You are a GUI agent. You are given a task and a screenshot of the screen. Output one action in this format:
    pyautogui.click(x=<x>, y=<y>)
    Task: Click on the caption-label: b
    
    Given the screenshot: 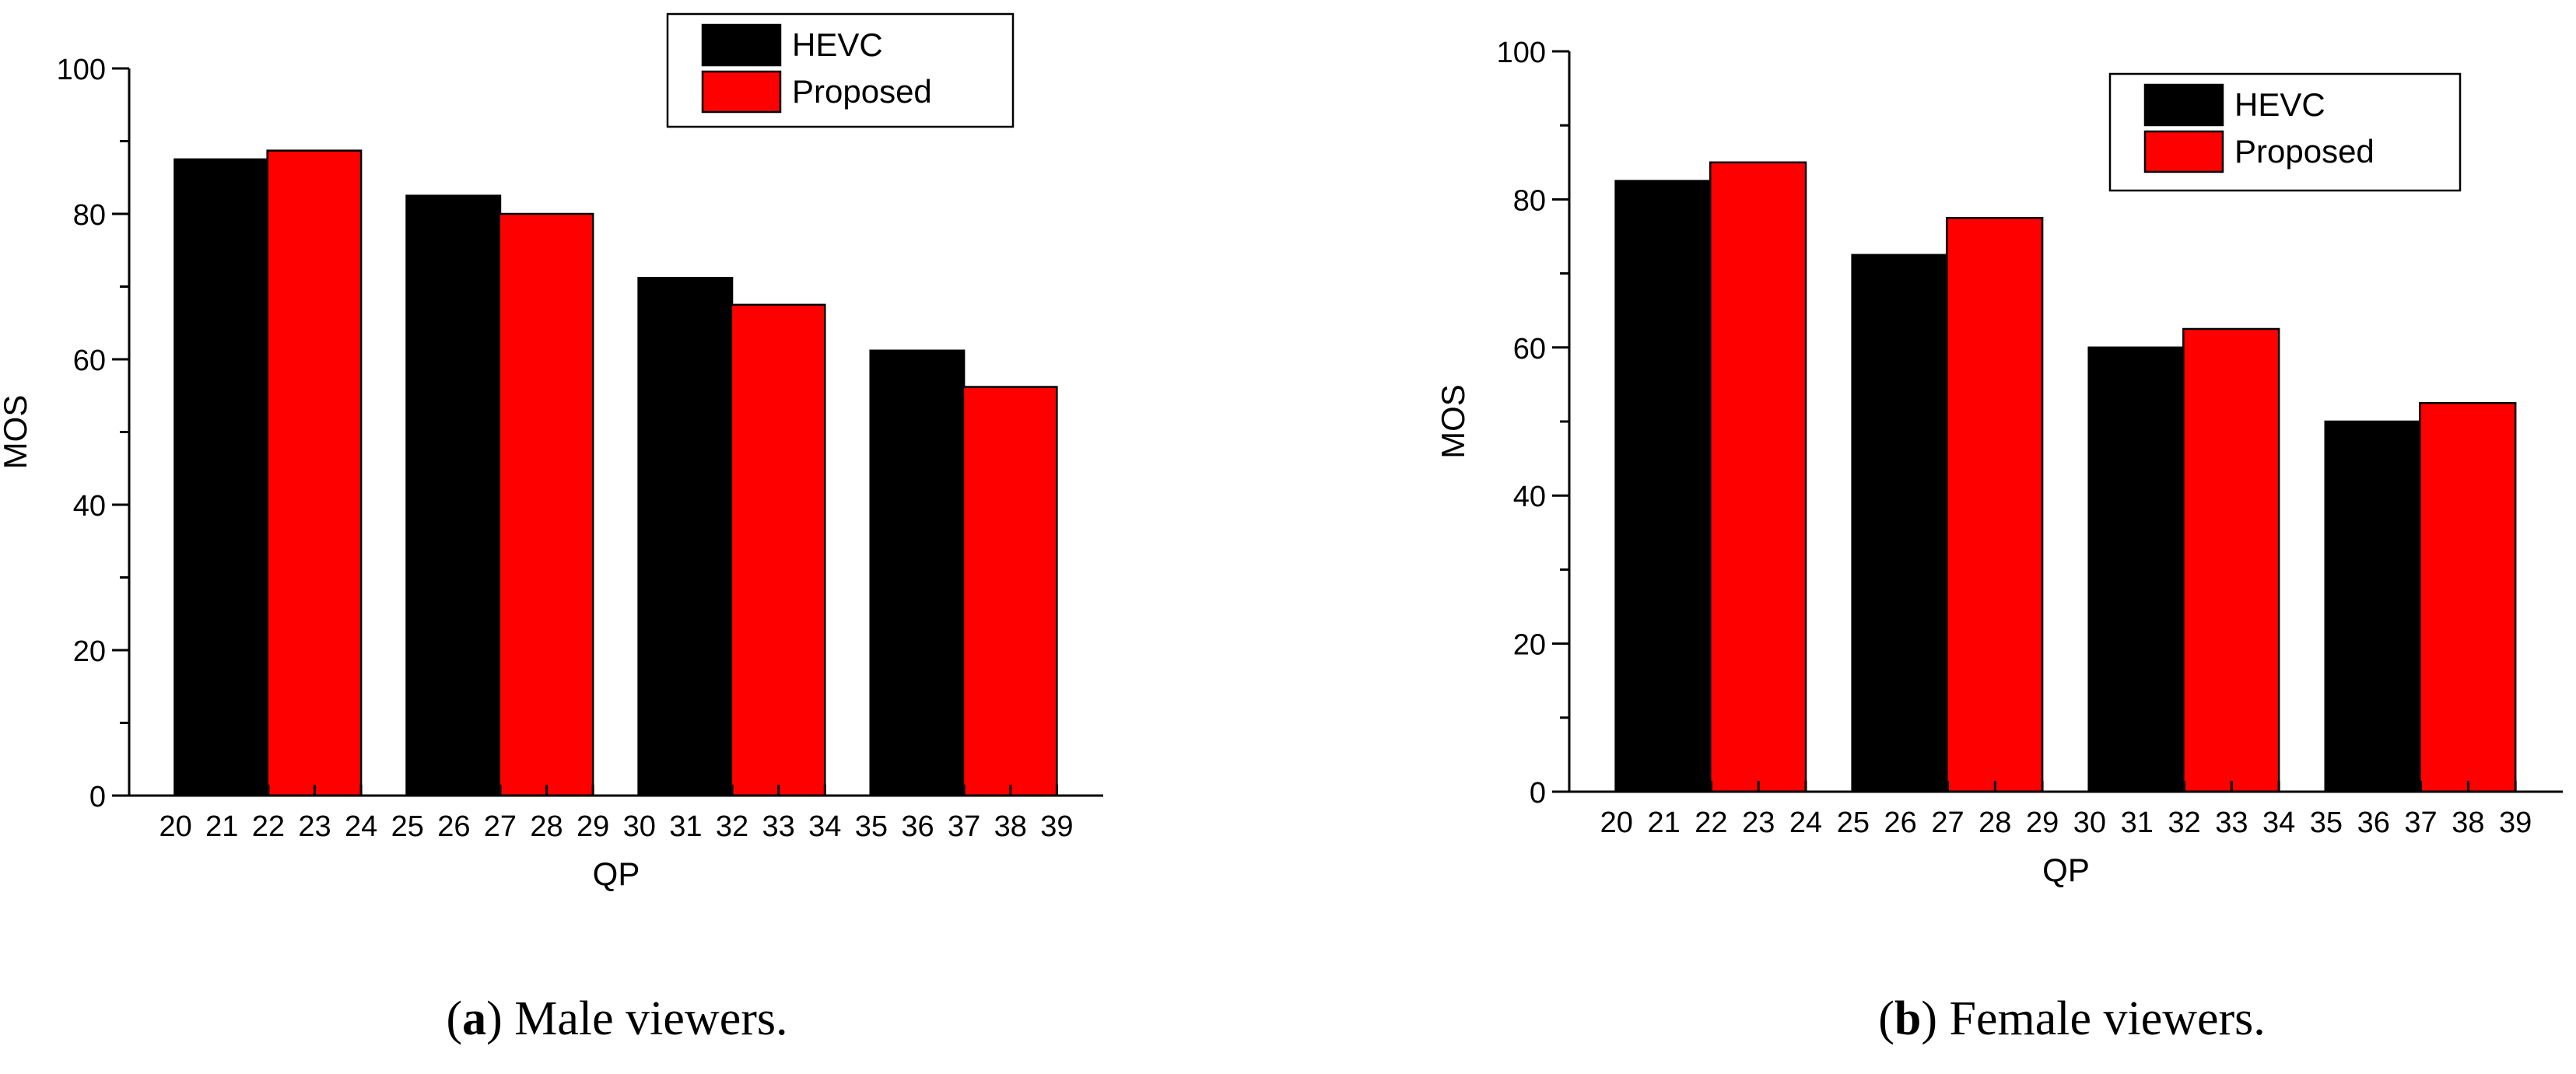 What is the action you would take?
    pyautogui.click(x=1907, y=1018)
    